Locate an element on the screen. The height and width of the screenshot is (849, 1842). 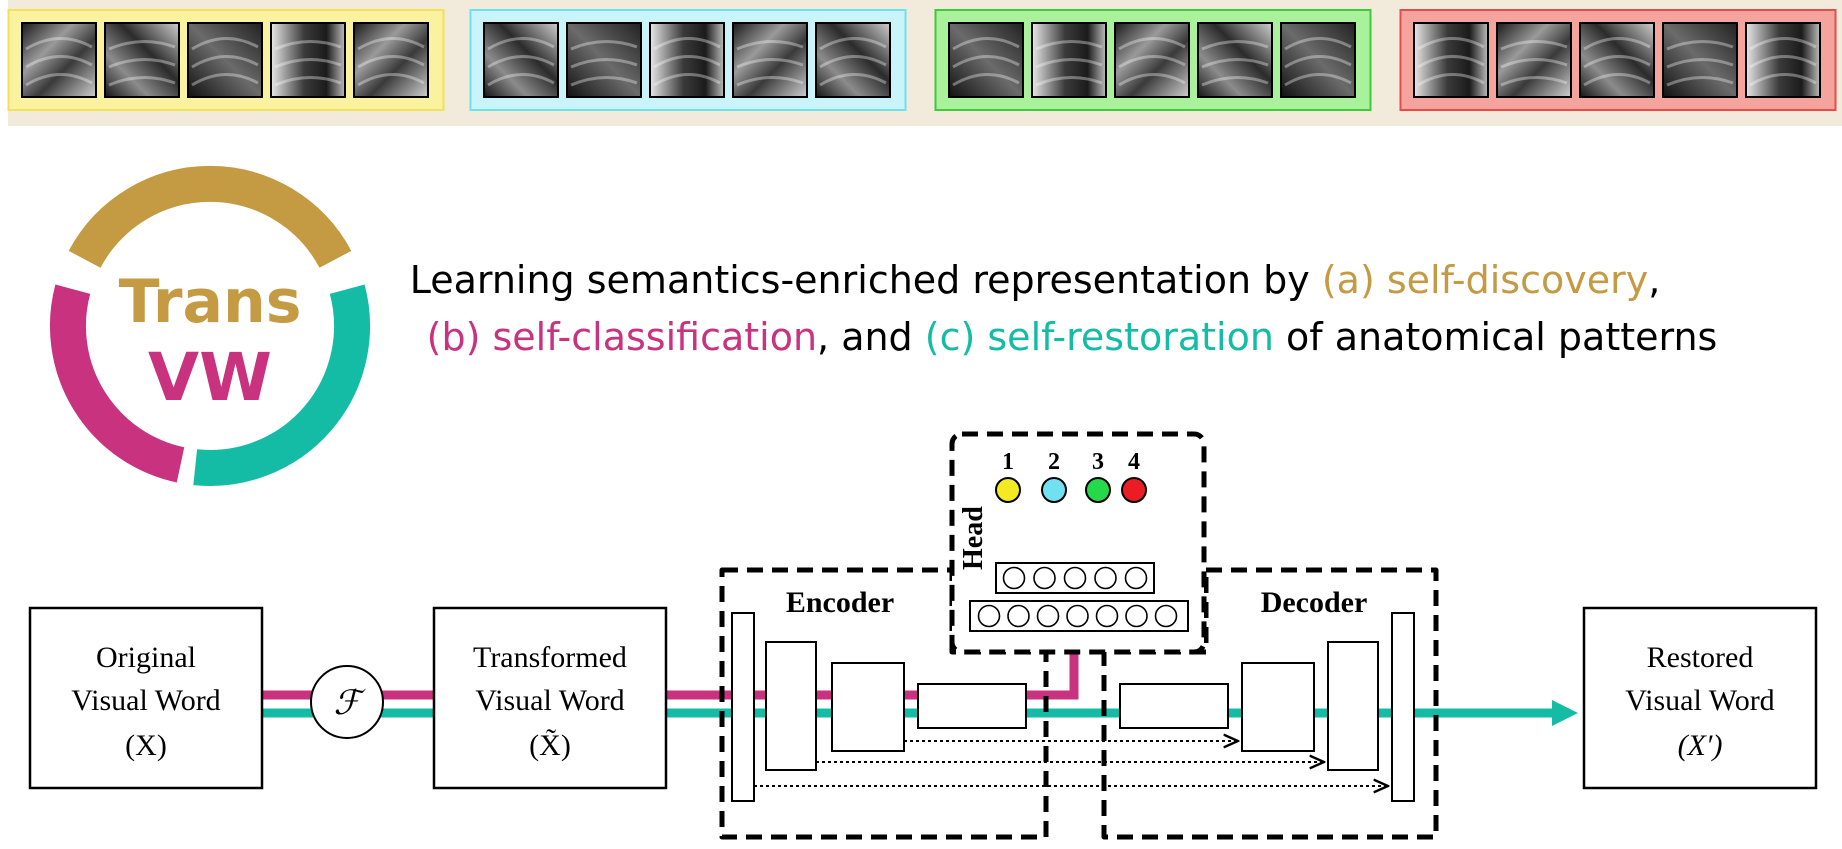
head-class-label: 2 is located at coordinates (1054, 462).